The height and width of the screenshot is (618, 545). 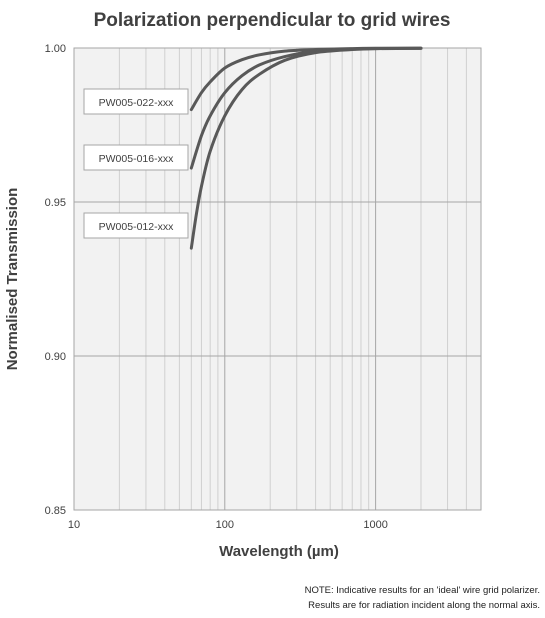 I want to click on series-label: PW005-016-xxx, so click(x=136, y=159).